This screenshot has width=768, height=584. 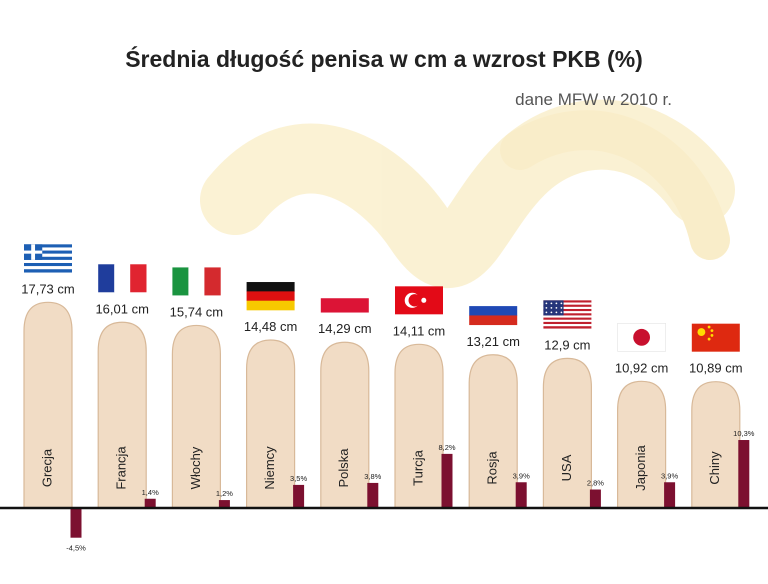 I want to click on length-value-label: 13,21 cm, so click(x=492, y=341).